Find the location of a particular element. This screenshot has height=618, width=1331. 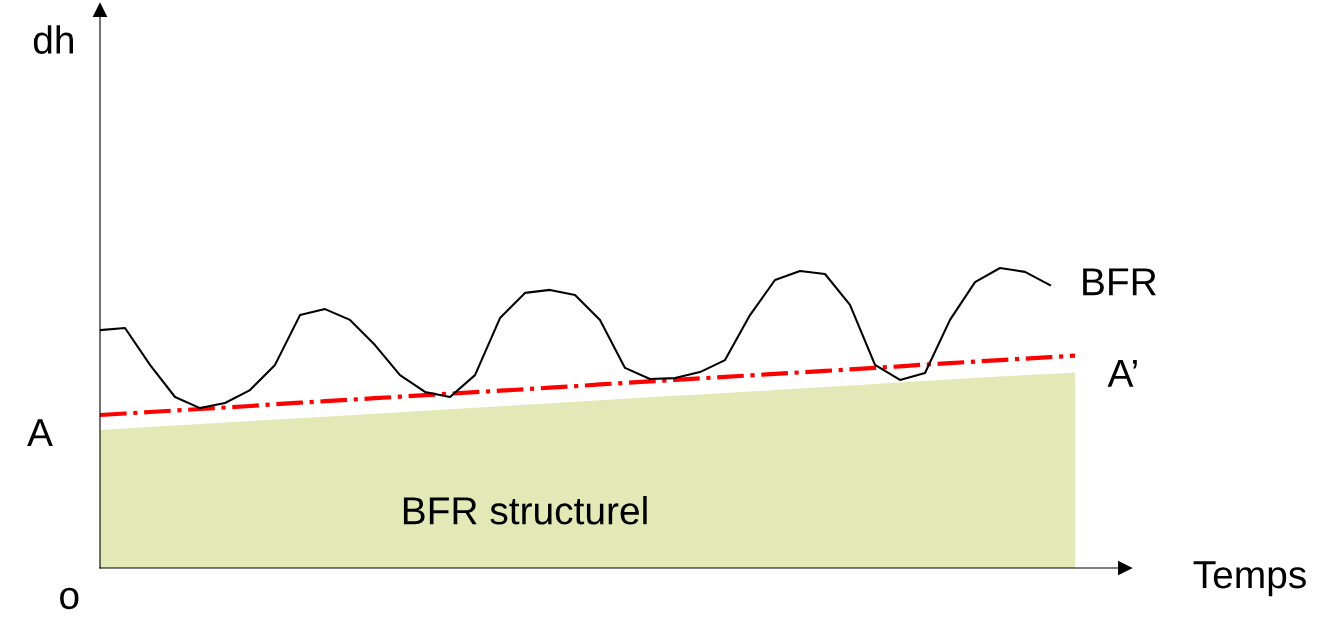

text: A is located at coordinates (40, 433).